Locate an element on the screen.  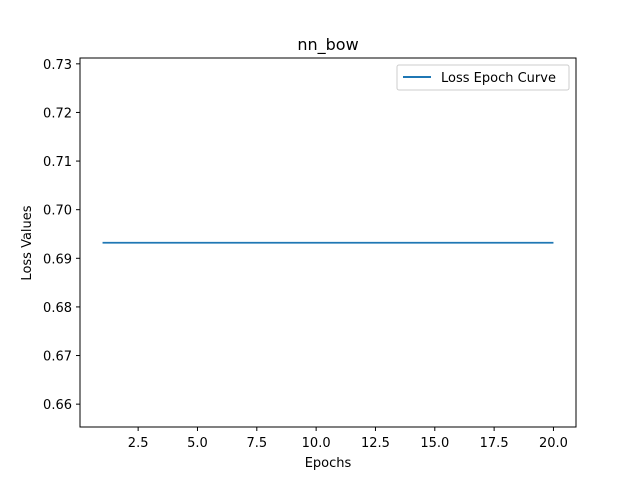
x-tick-label: 20.0 is located at coordinates (553, 443).